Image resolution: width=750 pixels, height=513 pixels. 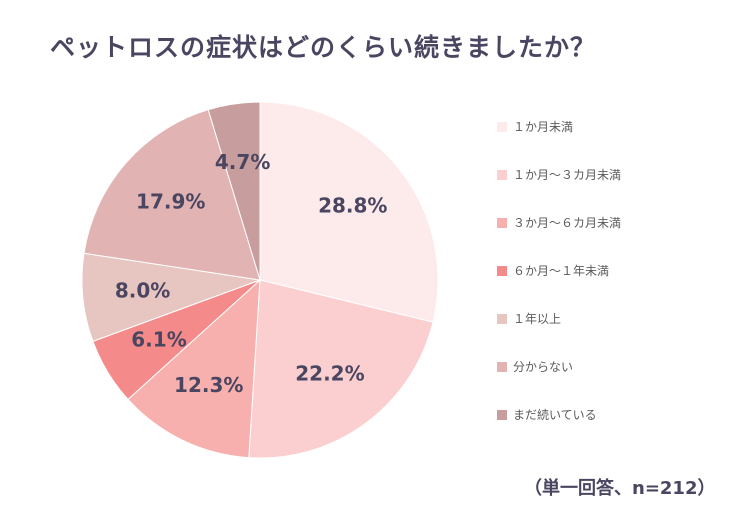 What do you see at coordinates (559, 190) in the screenshot?
I see `legend-item: １か月～３カ月未満` at bounding box center [559, 190].